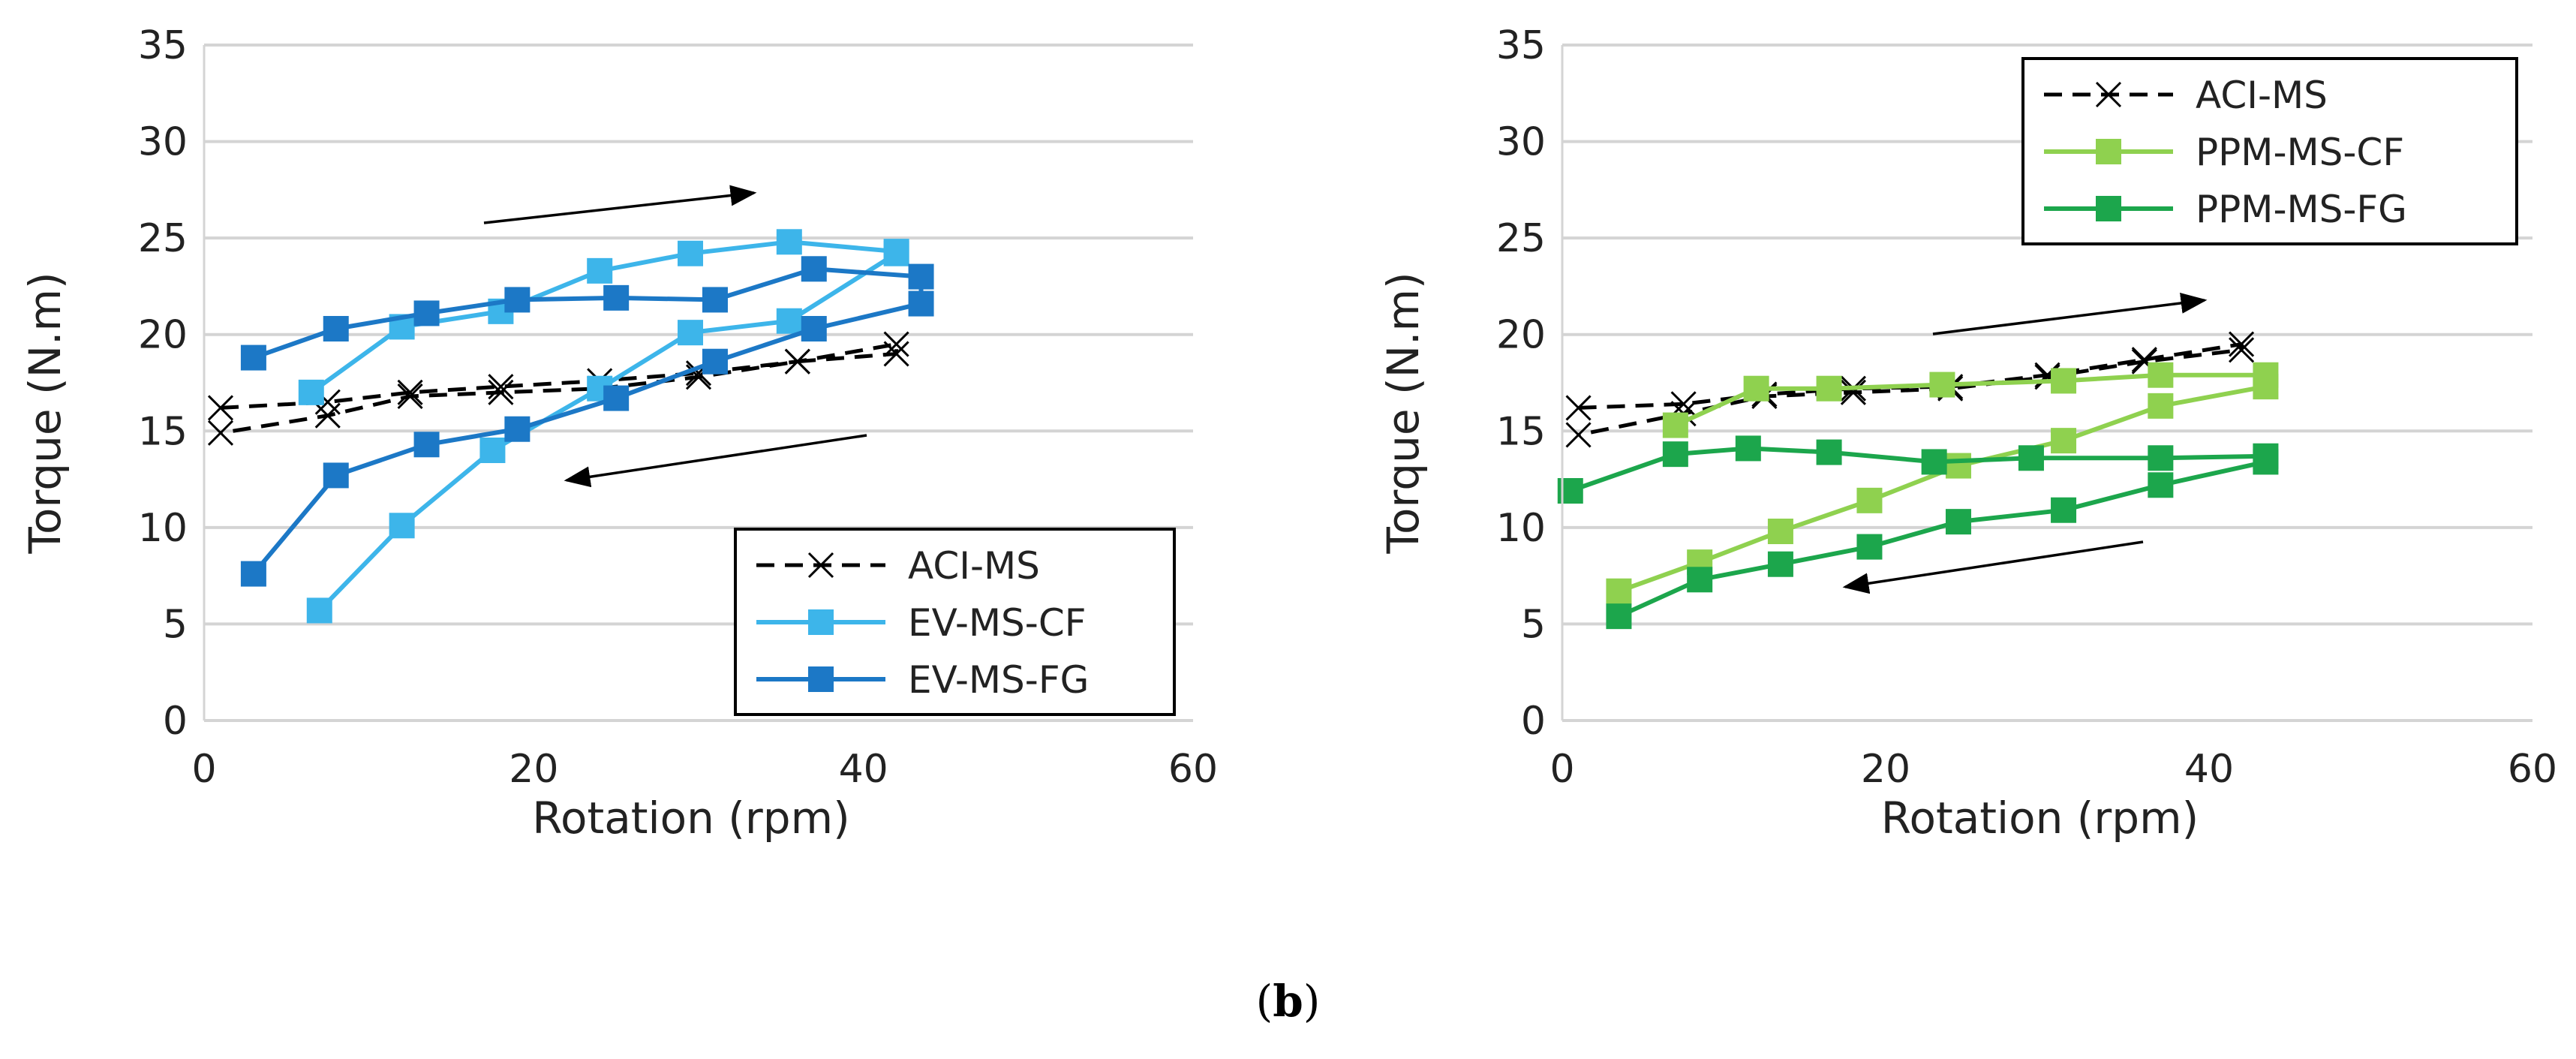 Image resolution: width=2576 pixels, height=1059 pixels. Describe the element at coordinates (2269, 151) in the screenshot. I see `legend: ACI-MS PPM-MS-CF PPM-MS-FG` at that location.